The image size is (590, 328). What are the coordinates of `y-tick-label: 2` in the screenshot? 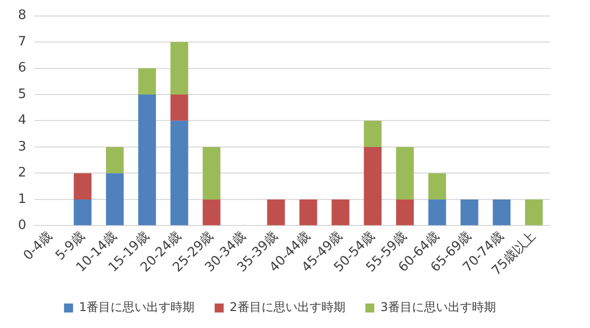 It's located at (22, 173).